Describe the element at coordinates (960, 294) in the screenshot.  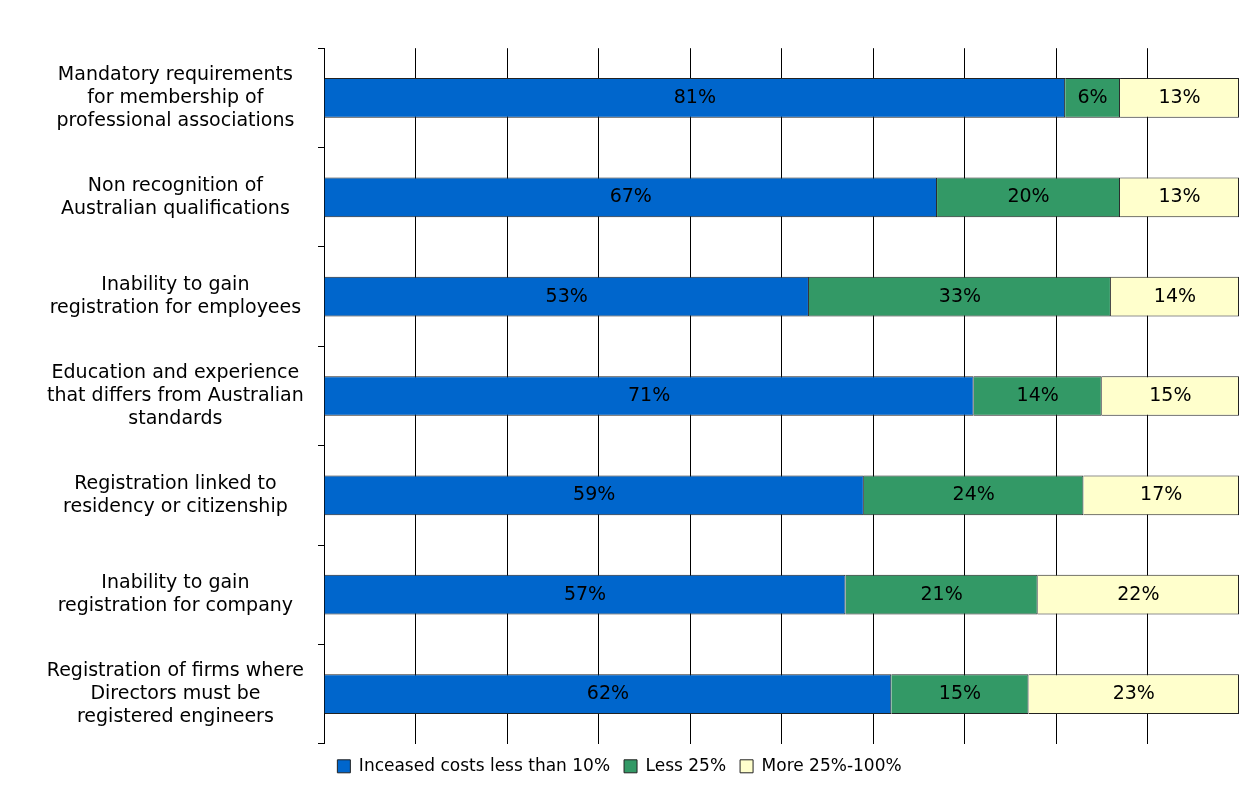
I see `data-label: 33%` at that location.